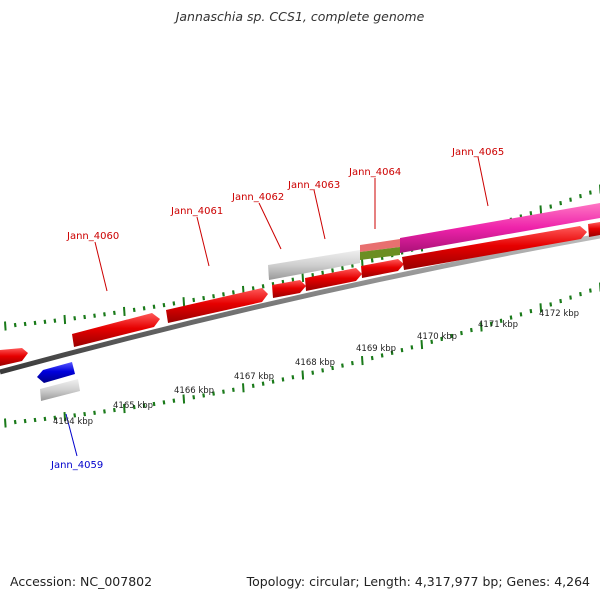  I want to click on gene-highlight, so click(500, 228).